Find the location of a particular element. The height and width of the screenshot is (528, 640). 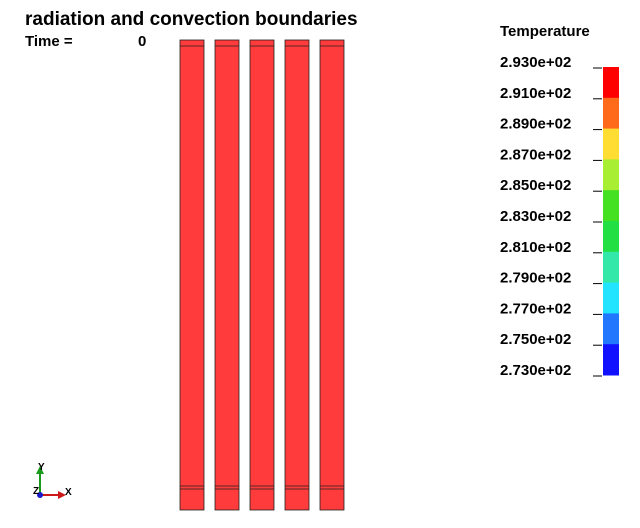

legend-label: 2.810e+02 is located at coordinates (535, 247).